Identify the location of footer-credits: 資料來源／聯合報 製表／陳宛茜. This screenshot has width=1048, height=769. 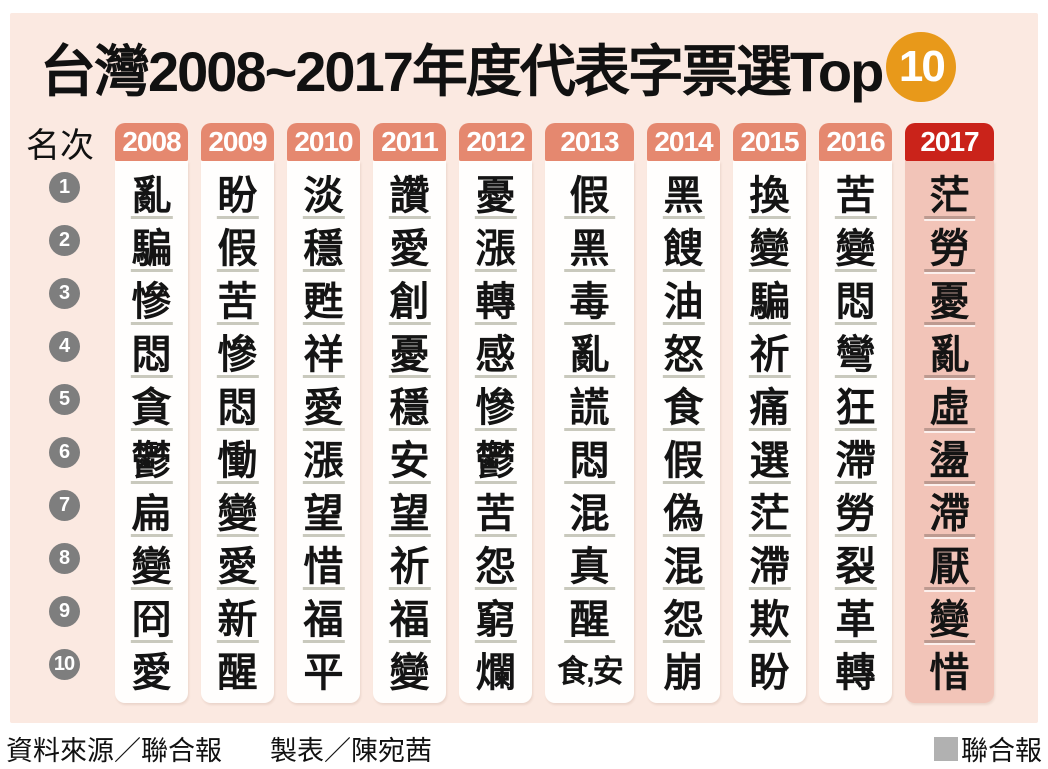
(219, 748).